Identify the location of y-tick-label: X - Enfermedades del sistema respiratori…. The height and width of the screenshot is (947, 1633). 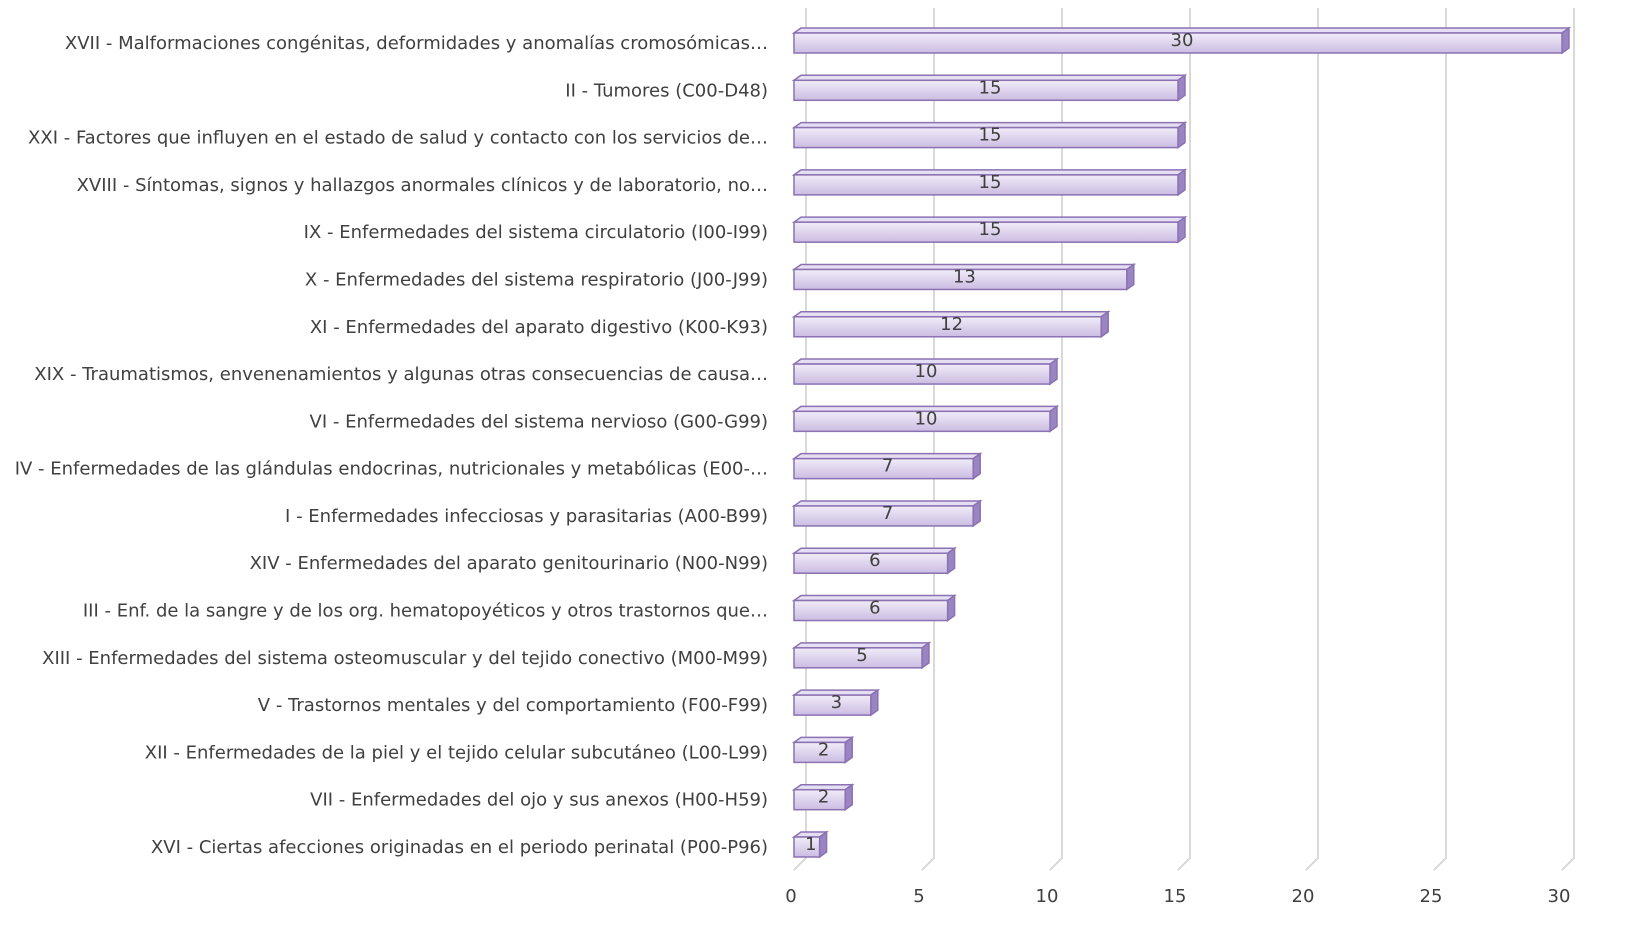
(536, 279).